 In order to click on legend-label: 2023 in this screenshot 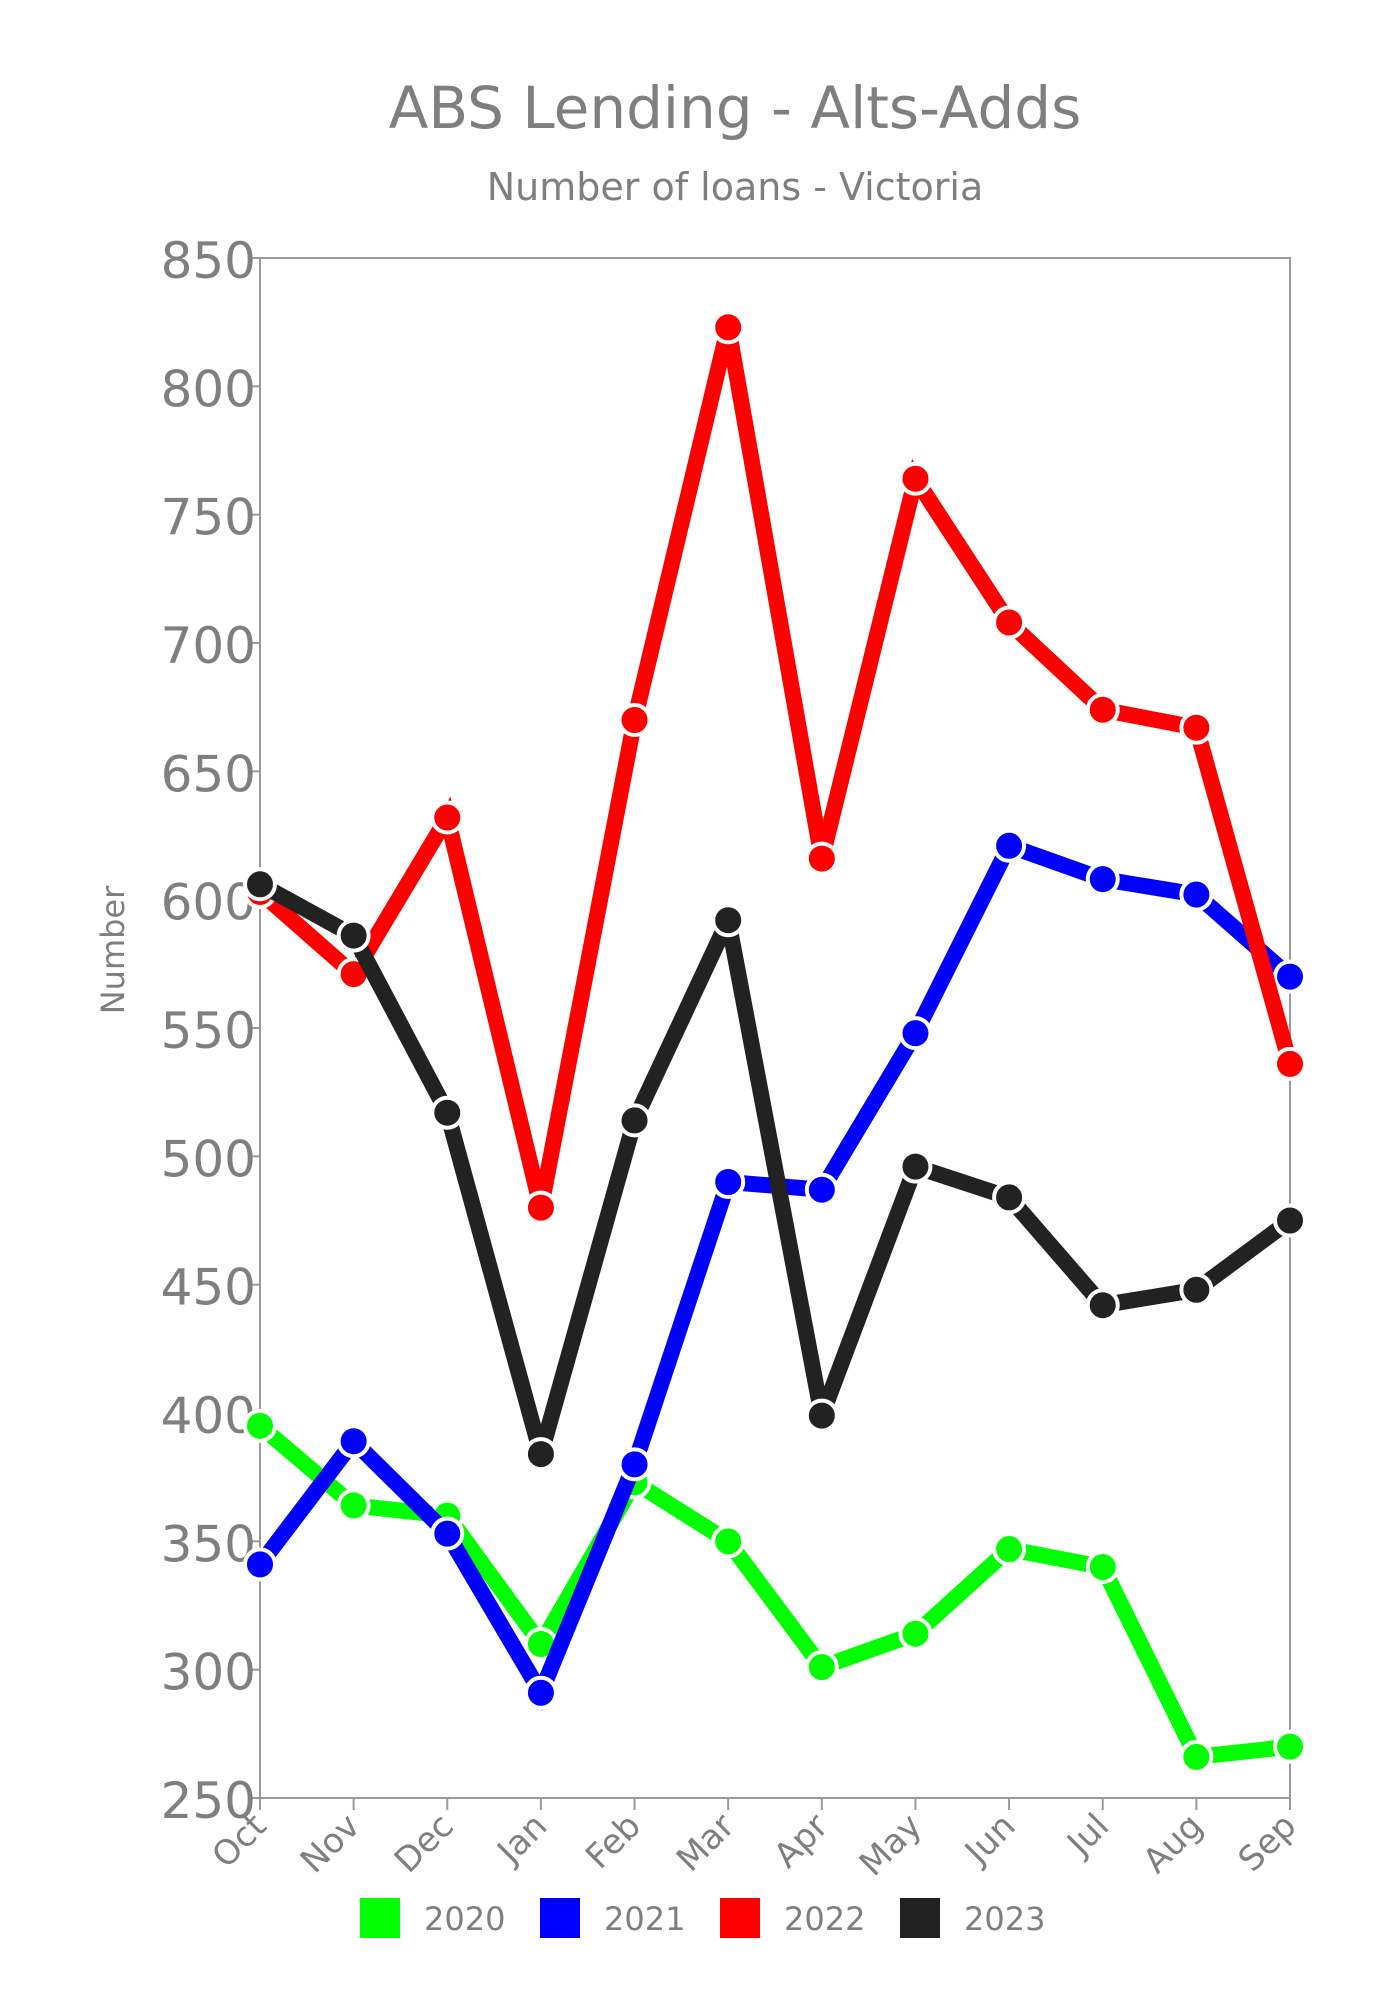, I will do `click(1004, 1919)`.